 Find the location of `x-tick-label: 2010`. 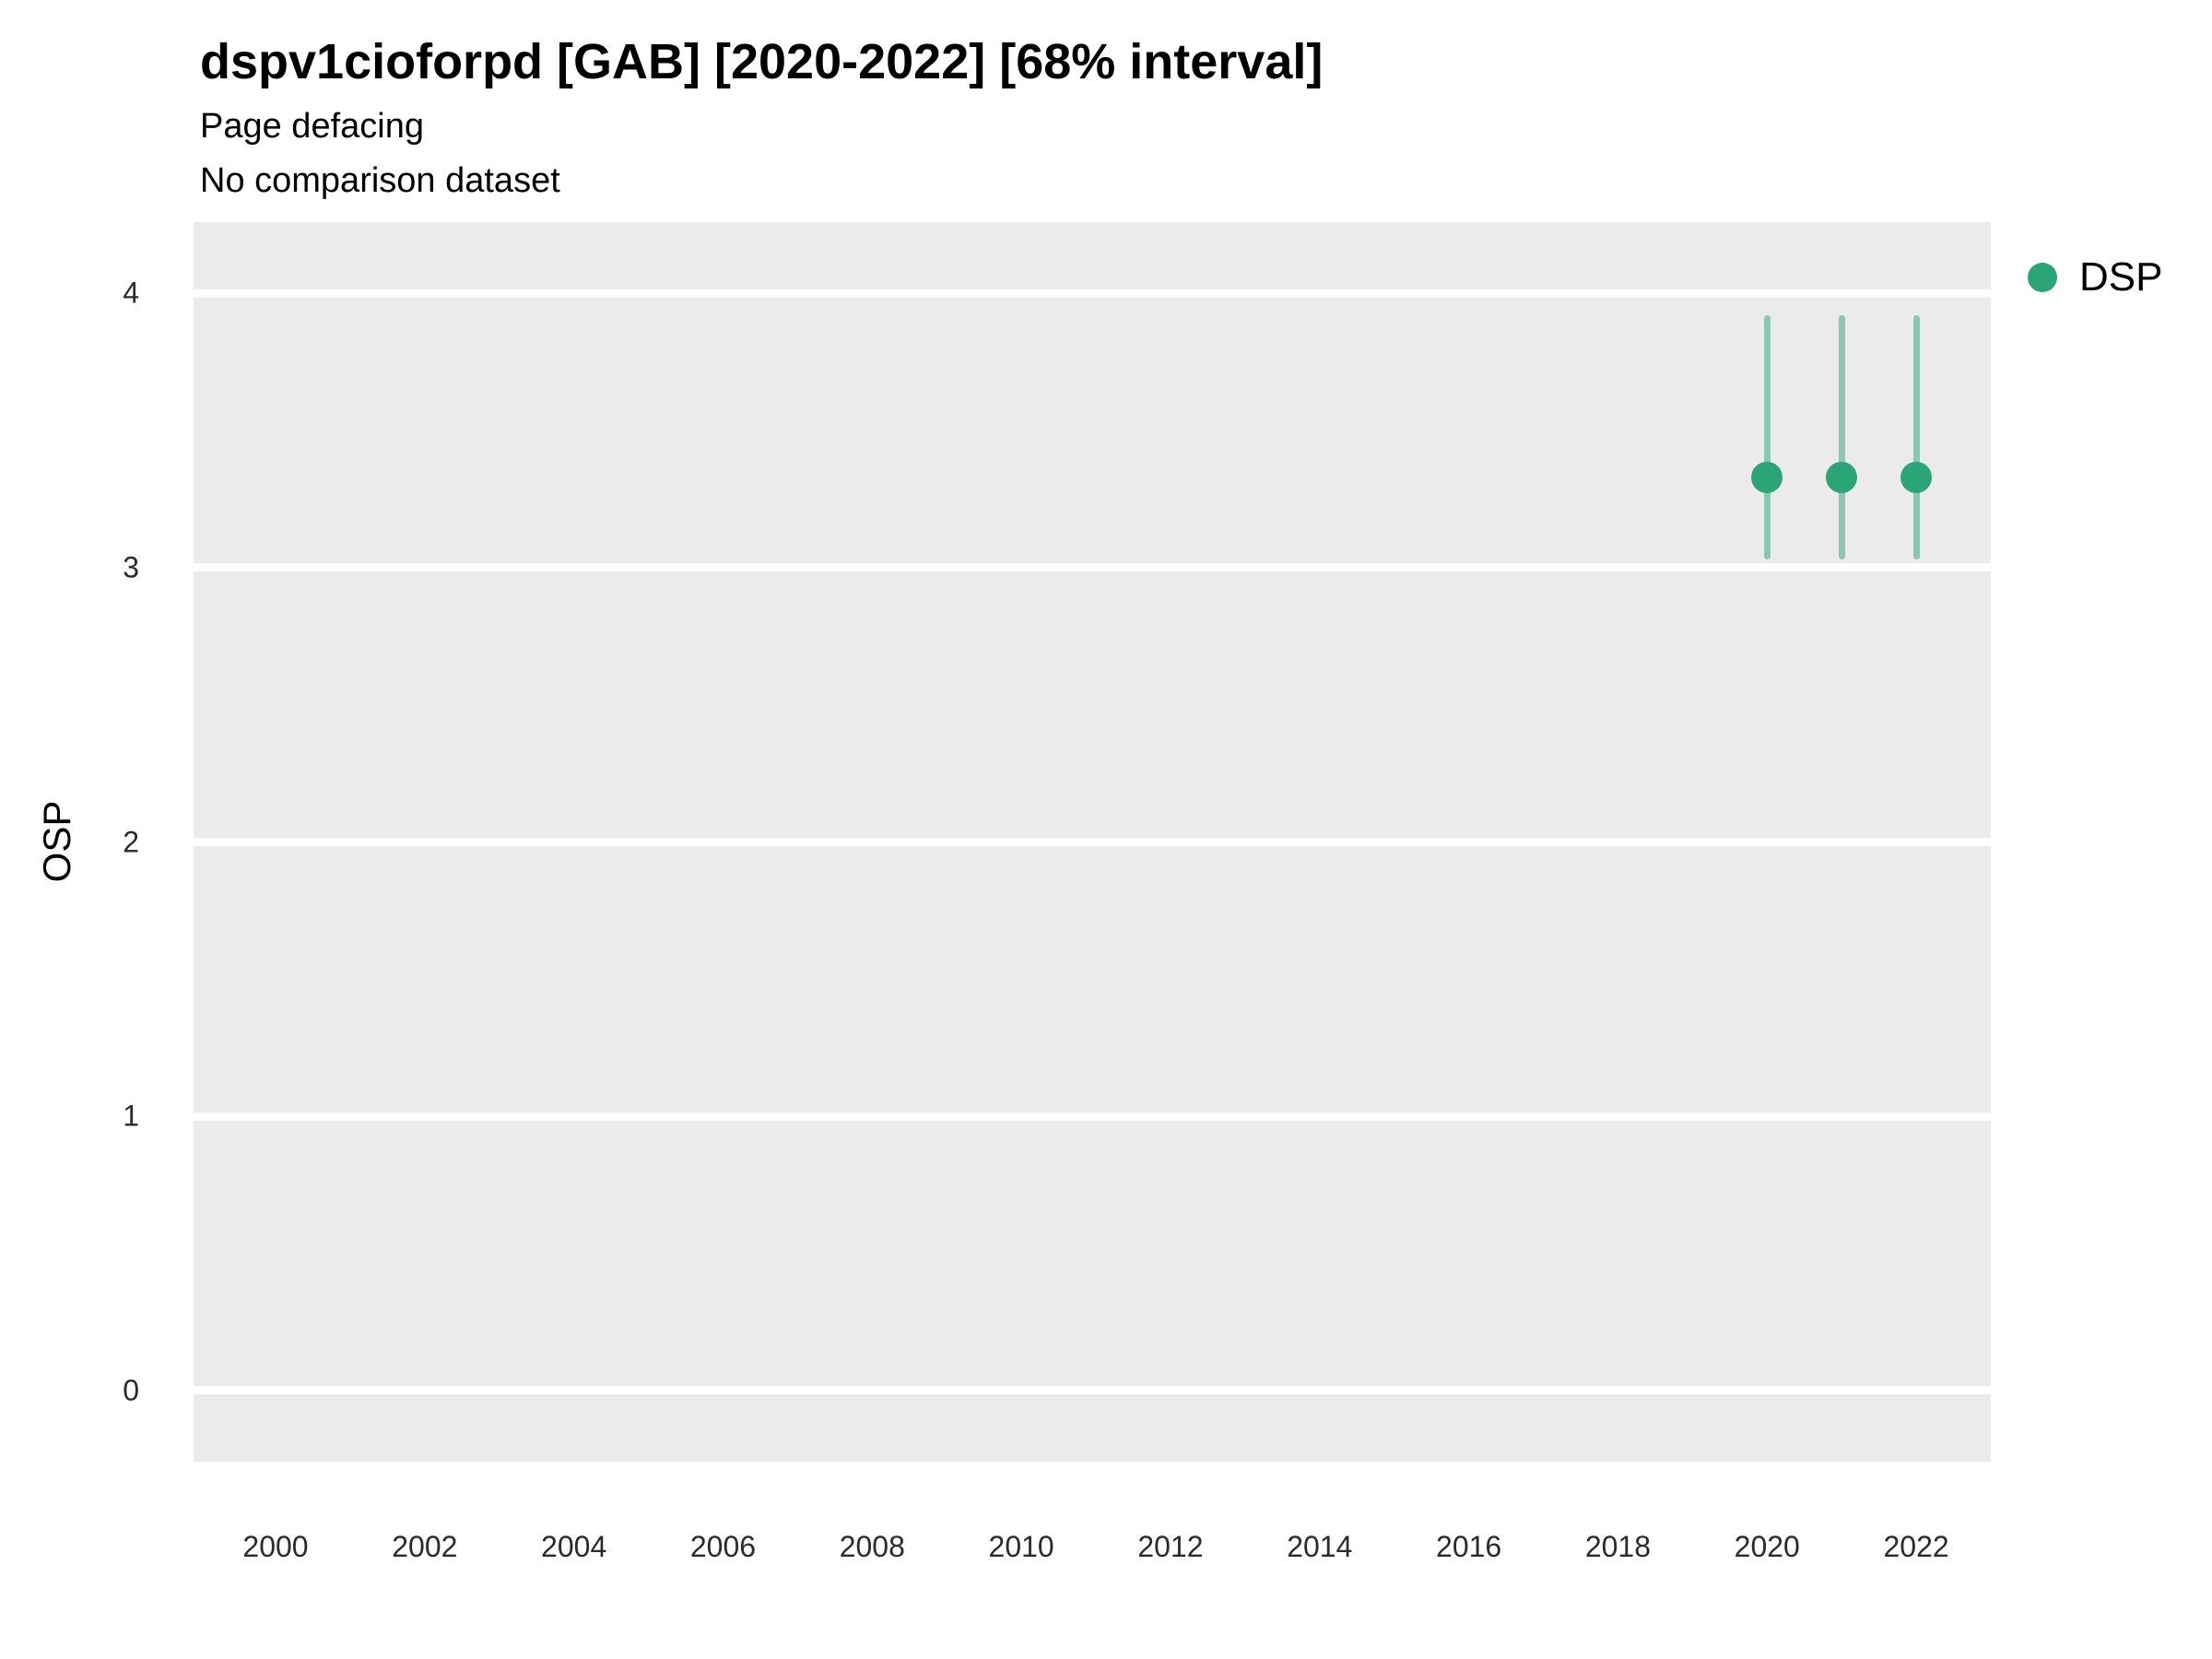

x-tick-label: 2010 is located at coordinates (1021, 1546).